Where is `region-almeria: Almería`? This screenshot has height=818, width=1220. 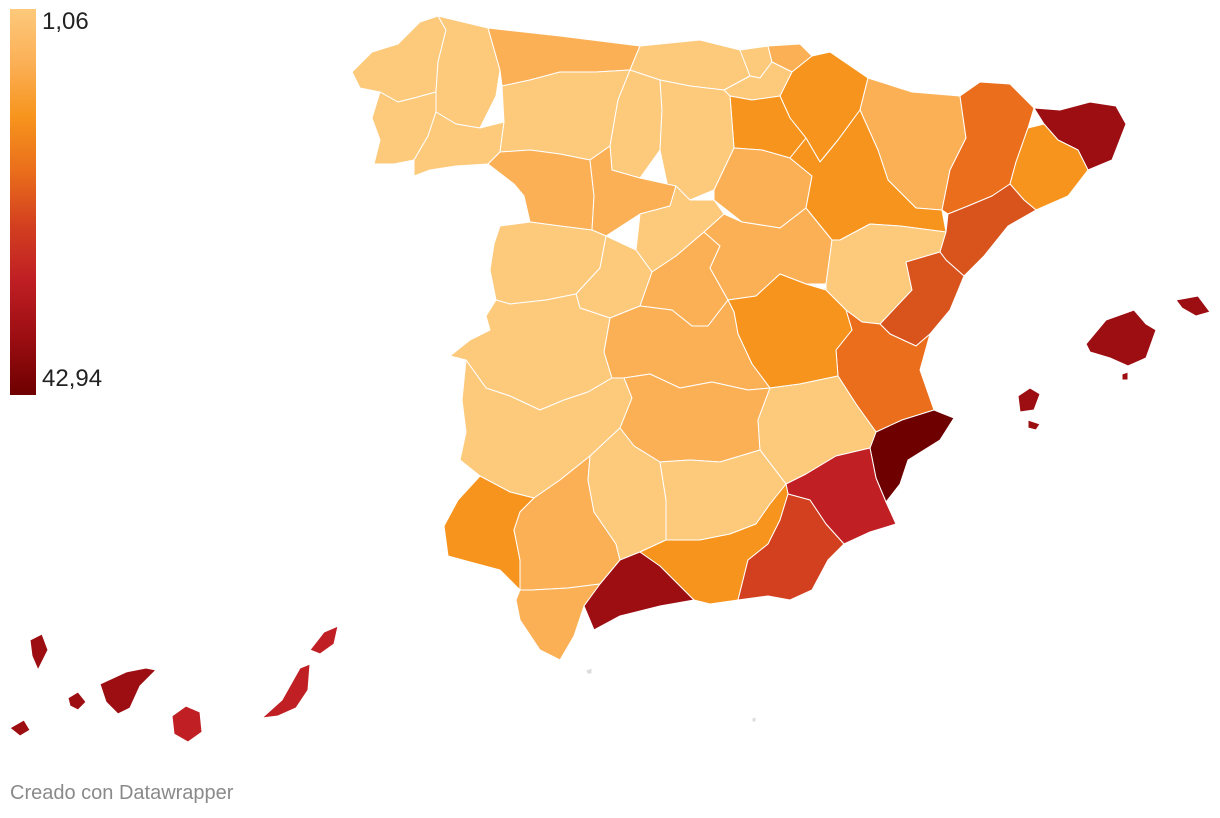 region-almeria: Almería is located at coordinates (791, 547).